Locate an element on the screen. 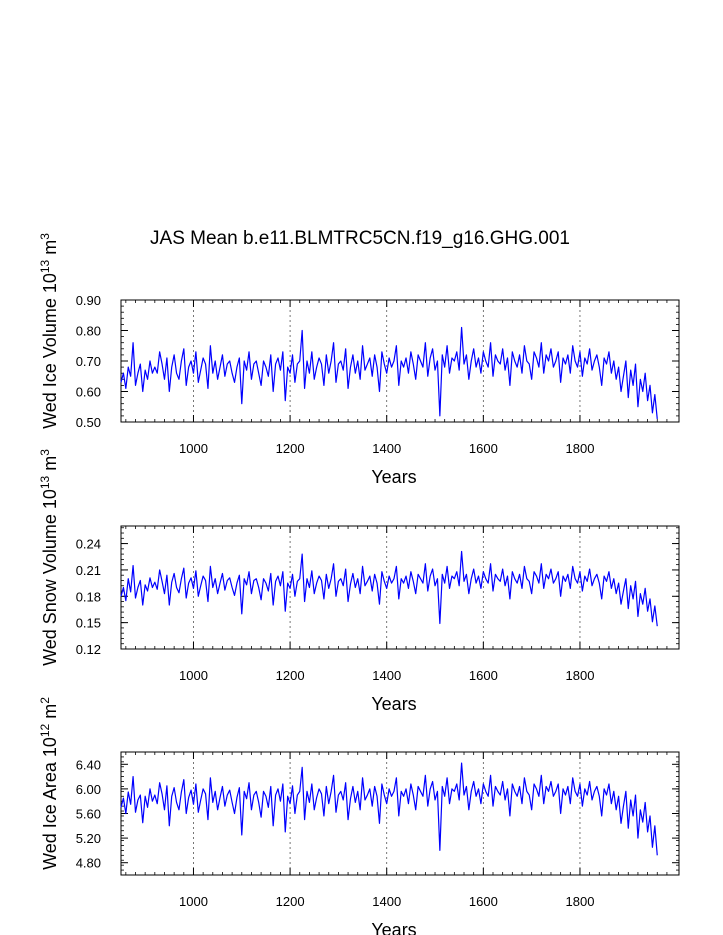 The width and height of the screenshot is (723, 935). chart-1-ylabel-part: 3 is located at coordinates (45, 236).